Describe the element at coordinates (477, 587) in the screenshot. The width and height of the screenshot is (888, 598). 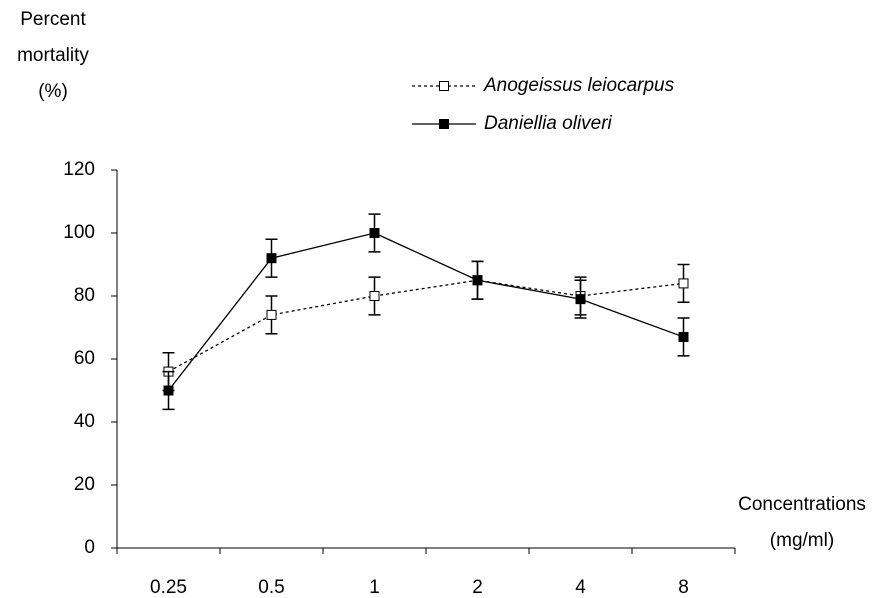
I see `x-tick-label: 2` at that location.